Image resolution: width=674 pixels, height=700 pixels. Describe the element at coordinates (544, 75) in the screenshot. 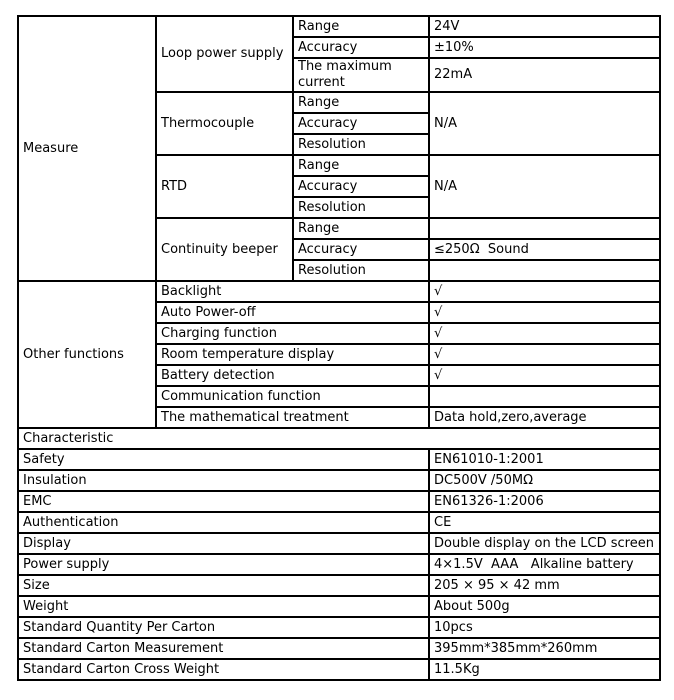

I see `value-cell: 22mA` at that location.